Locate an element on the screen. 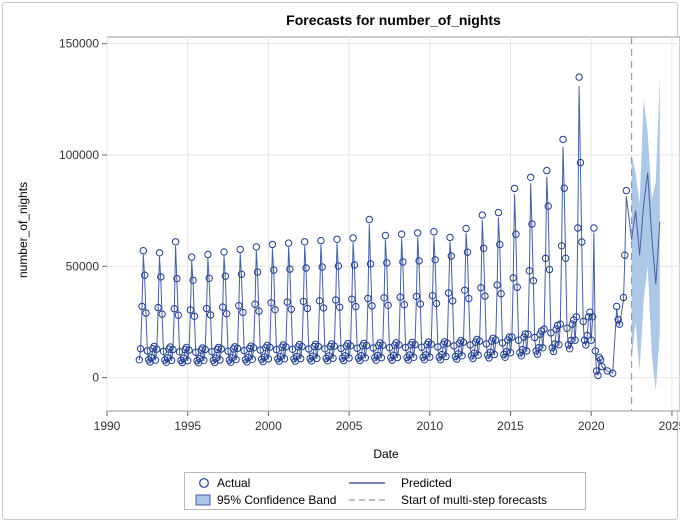  y-tick-label: 100000 is located at coordinates (79, 155).